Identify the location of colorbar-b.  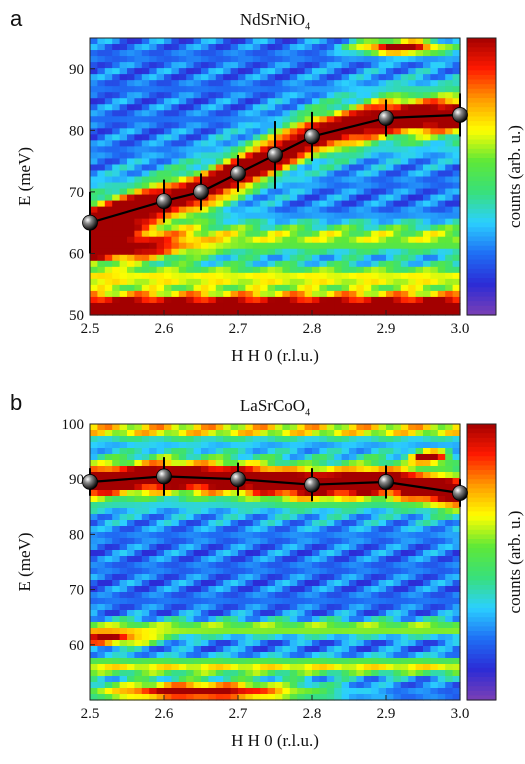
(481, 562).